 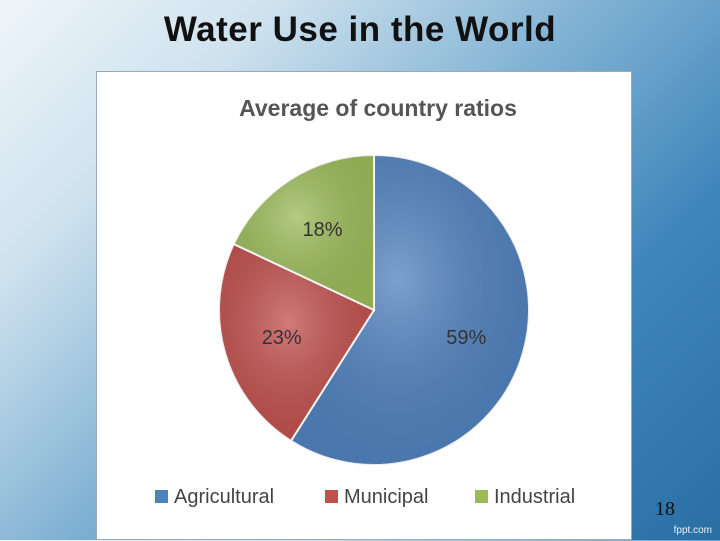 What do you see at coordinates (692, 530) in the screenshot?
I see `watermark: fppt.com` at bounding box center [692, 530].